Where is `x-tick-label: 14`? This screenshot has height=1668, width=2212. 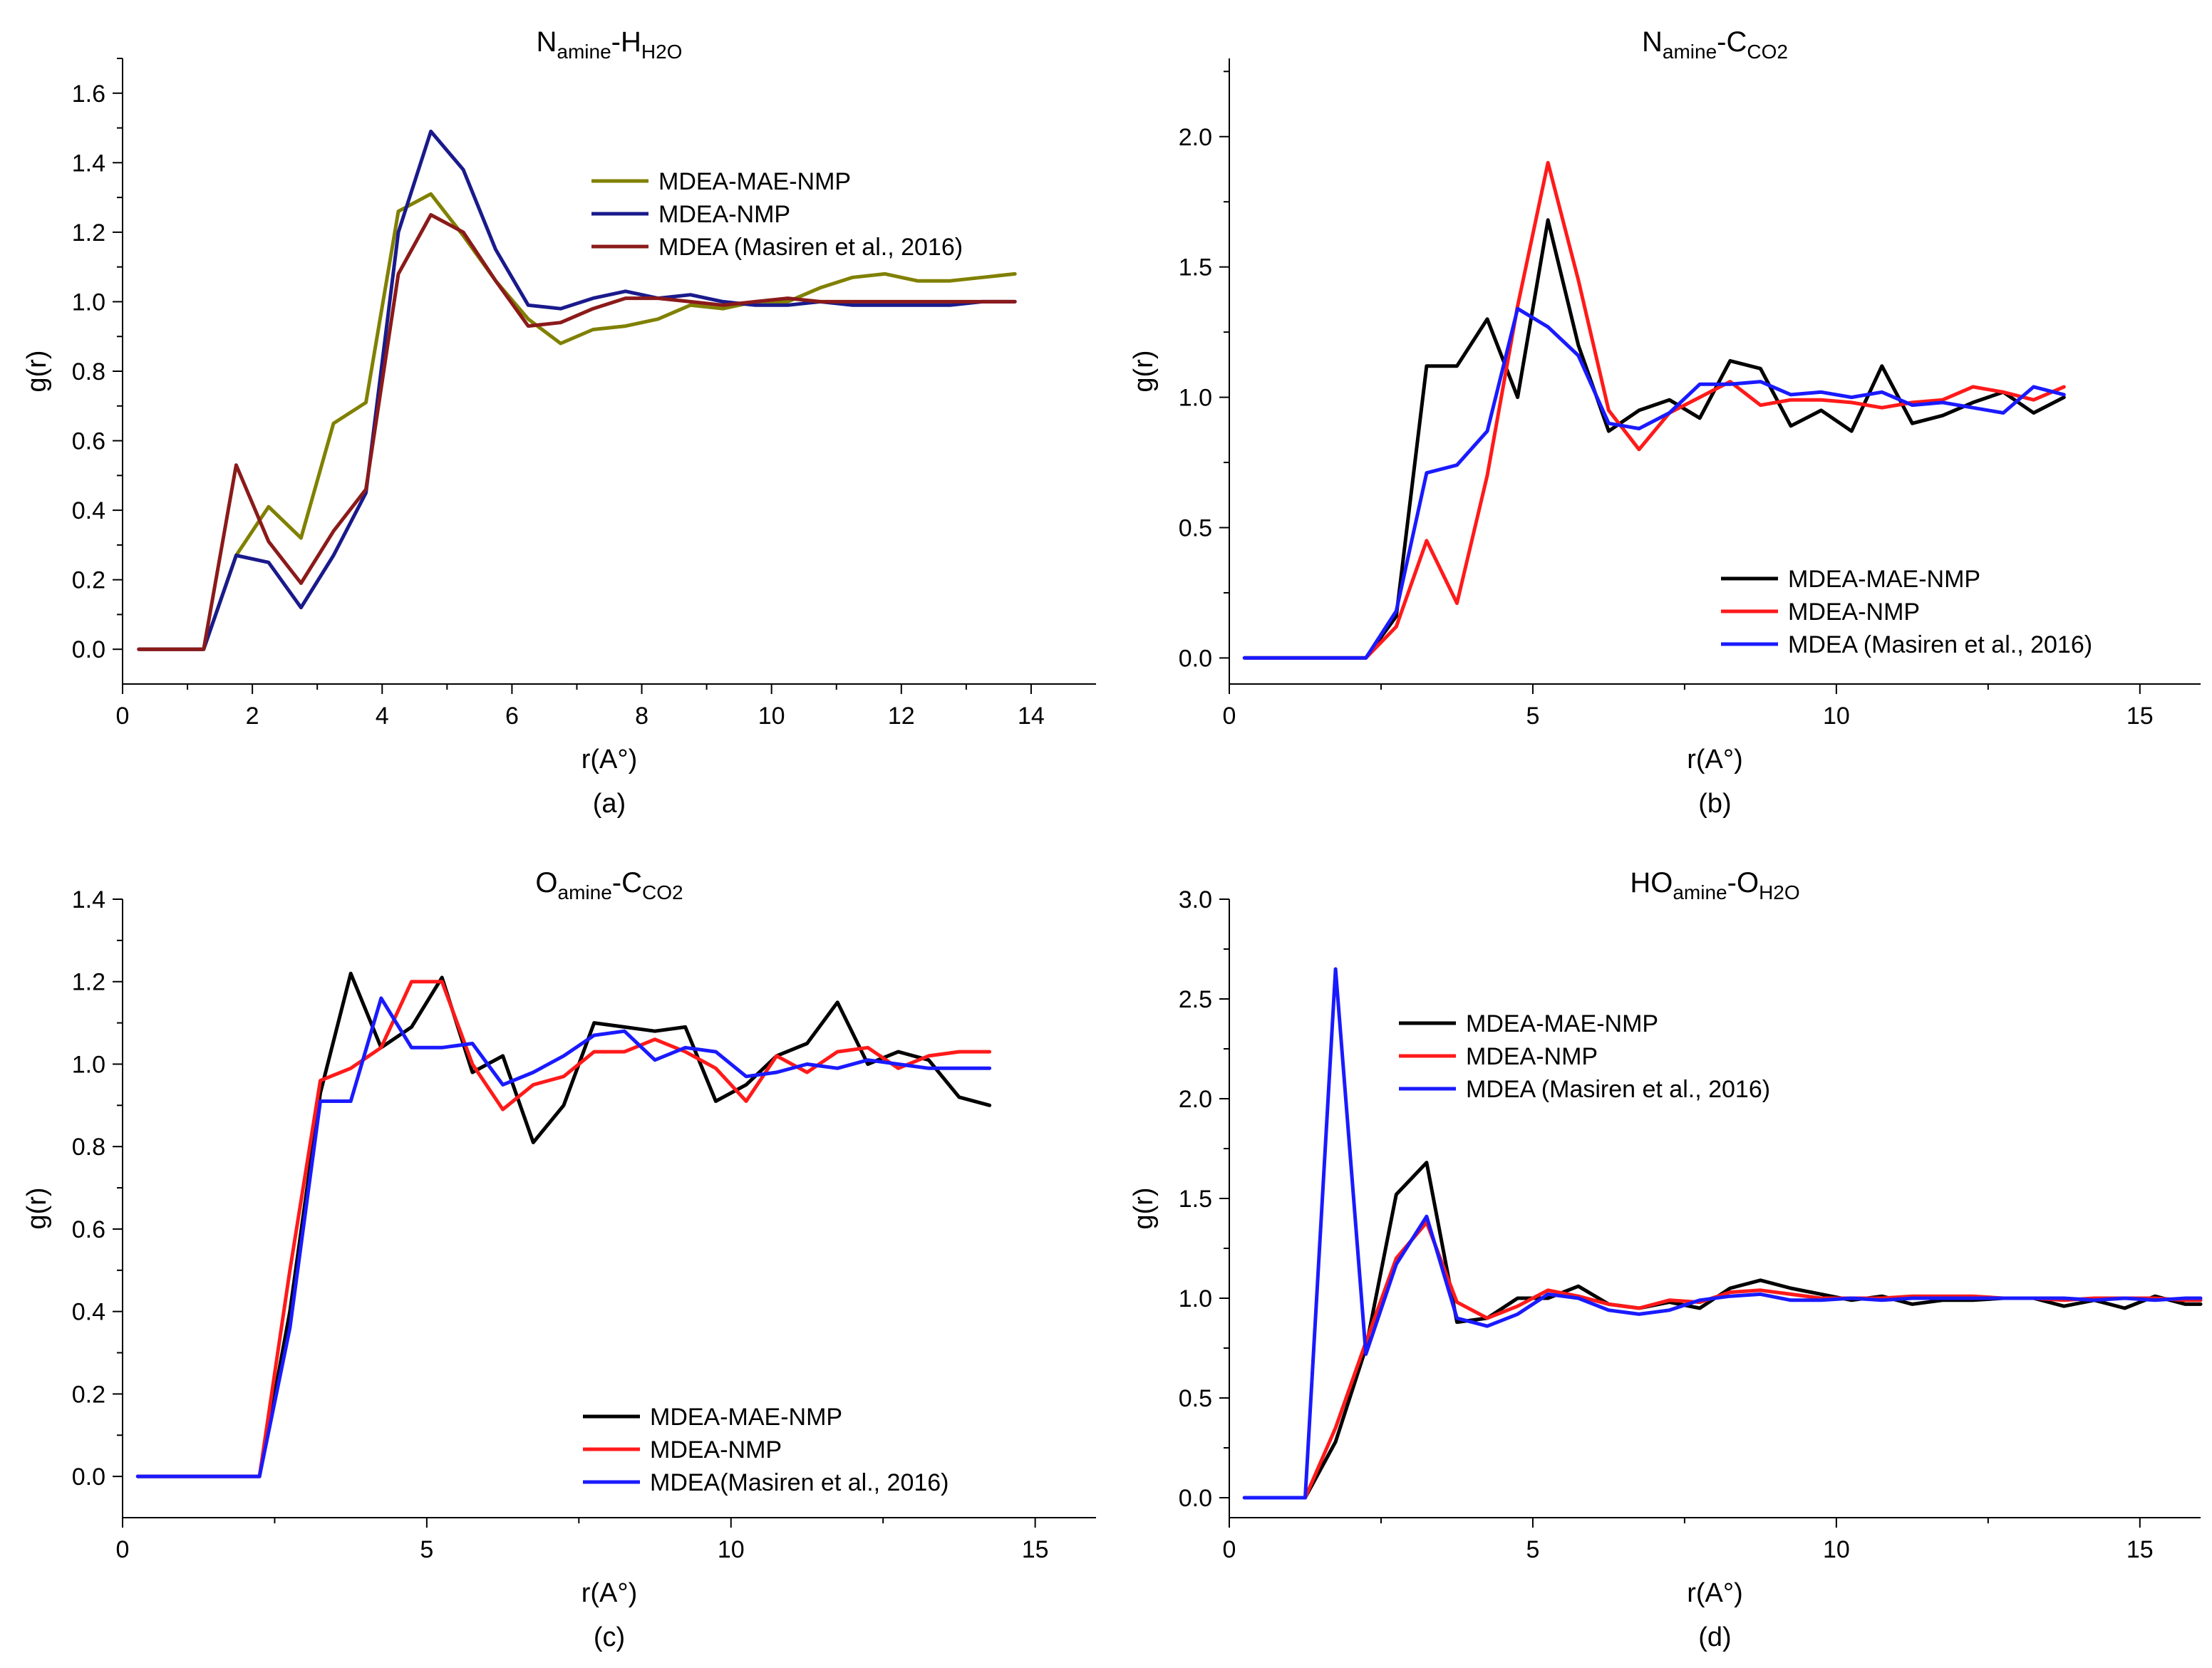 x-tick-label: 14 is located at coordinates (1031, 716).